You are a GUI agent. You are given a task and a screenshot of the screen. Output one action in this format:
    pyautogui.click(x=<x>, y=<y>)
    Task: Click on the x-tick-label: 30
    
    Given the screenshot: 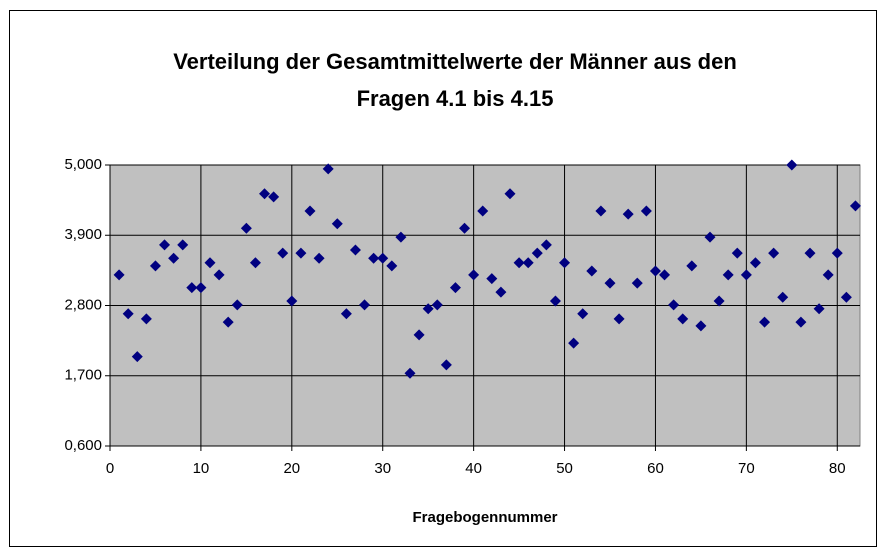 What is the action you would take?
    pyautogui.click(x=382, y=468)
    